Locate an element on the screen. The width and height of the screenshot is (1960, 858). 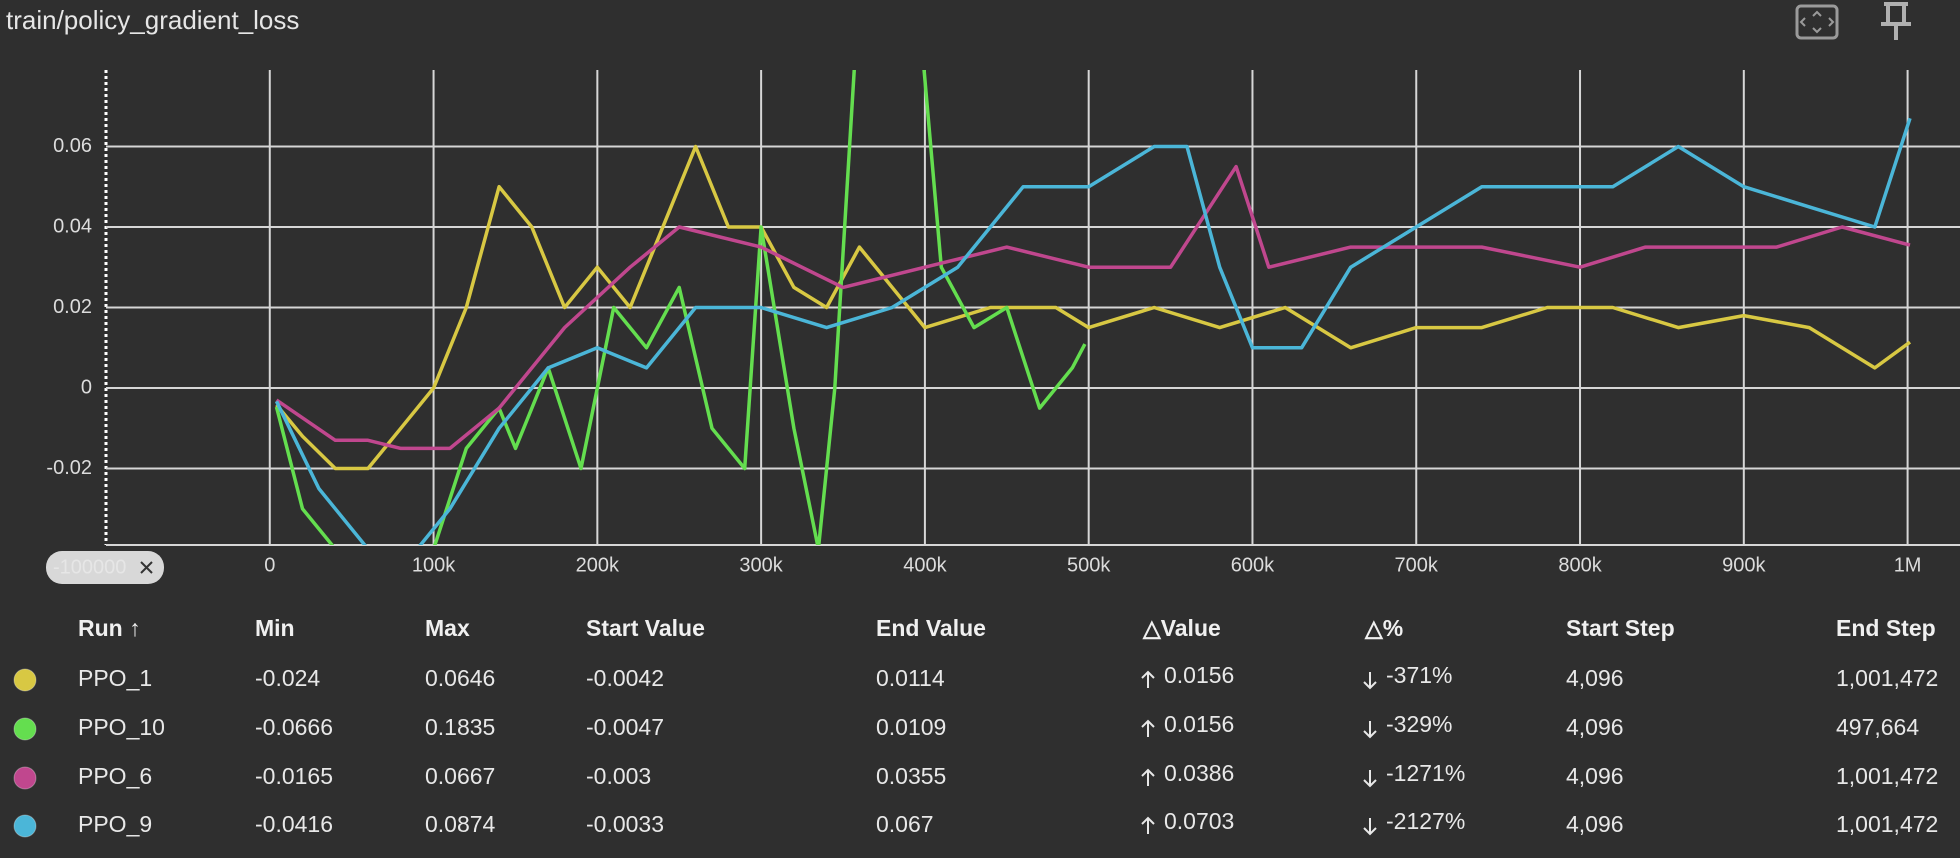
table-cell: -0.003 is located at coordinates (618, 776).